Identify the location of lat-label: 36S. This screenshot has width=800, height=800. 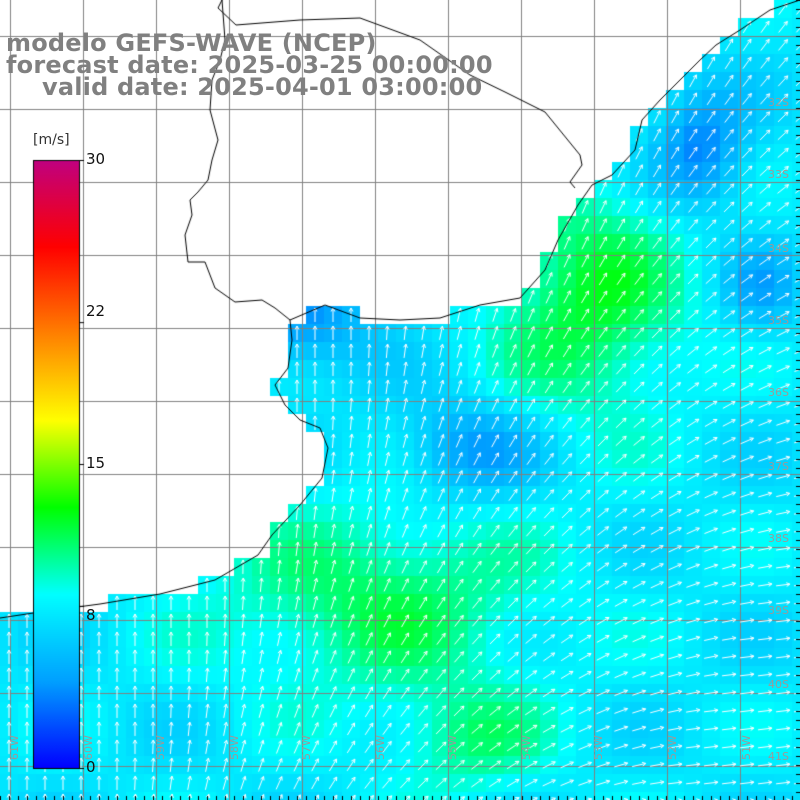
(778, 392).